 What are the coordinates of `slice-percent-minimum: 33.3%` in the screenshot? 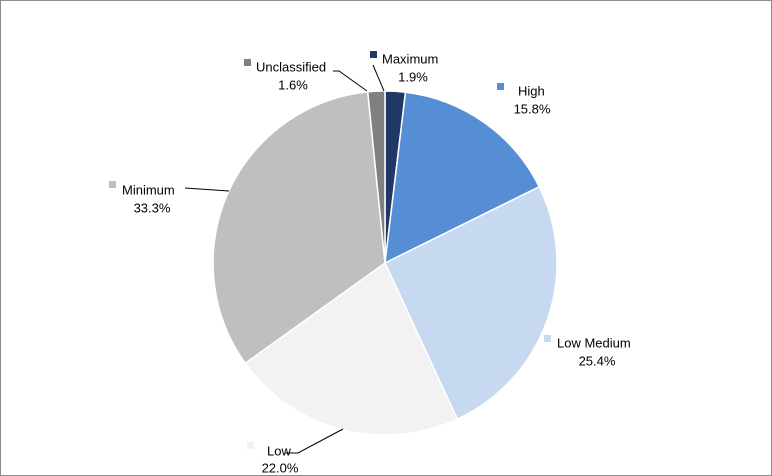 It's located at (152, 207).